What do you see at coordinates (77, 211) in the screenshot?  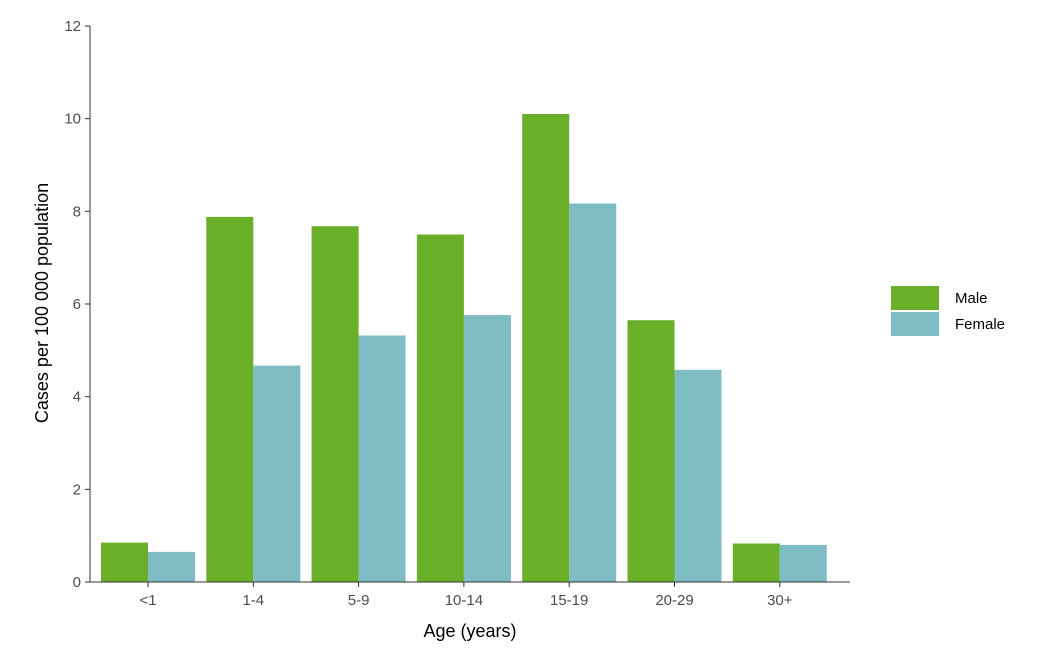 I see `y-tick-label: 8` at bounding box center [77, 211].